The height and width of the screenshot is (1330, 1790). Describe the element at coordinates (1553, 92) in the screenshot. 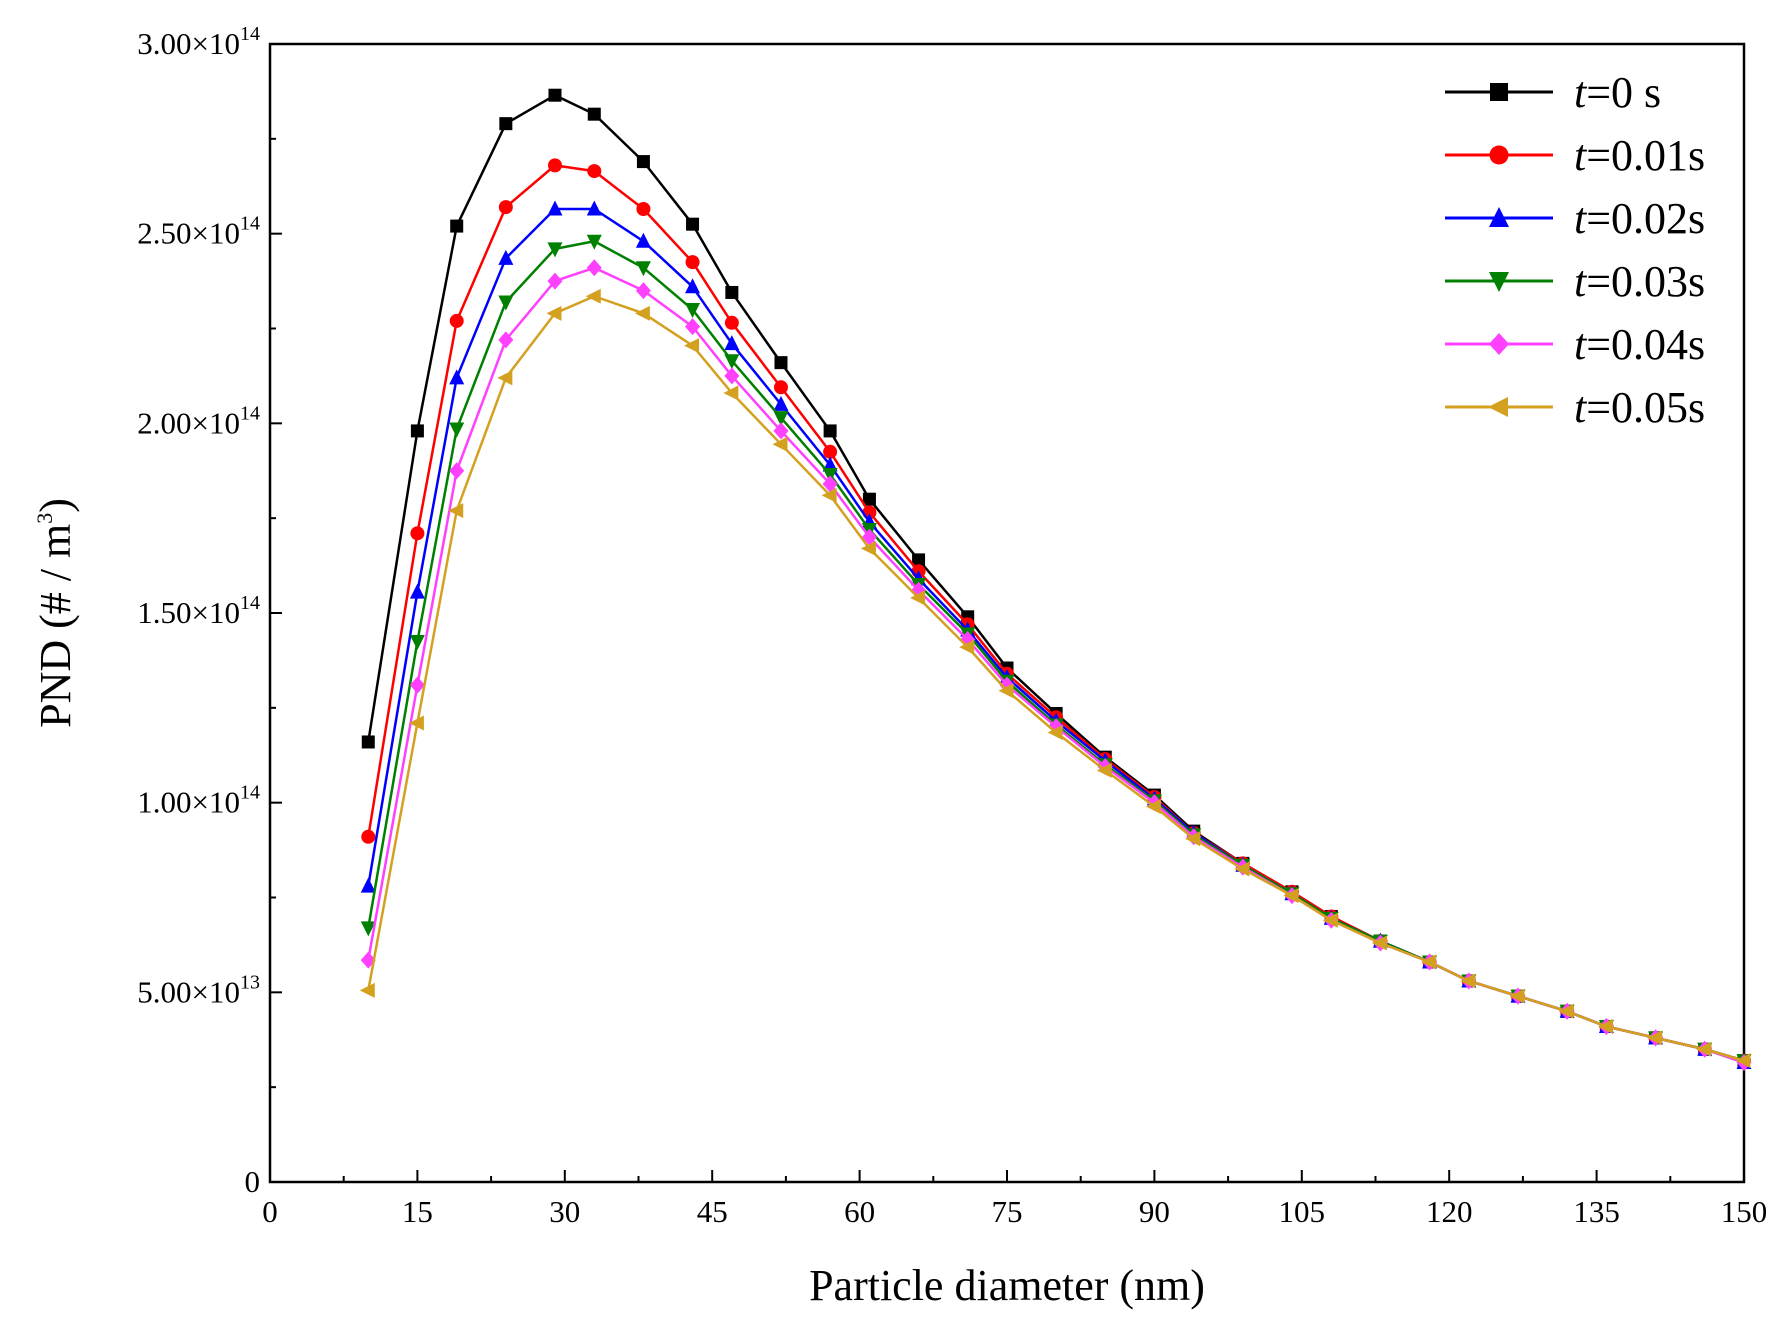

I see `legend-item: t=0 s` at that location.